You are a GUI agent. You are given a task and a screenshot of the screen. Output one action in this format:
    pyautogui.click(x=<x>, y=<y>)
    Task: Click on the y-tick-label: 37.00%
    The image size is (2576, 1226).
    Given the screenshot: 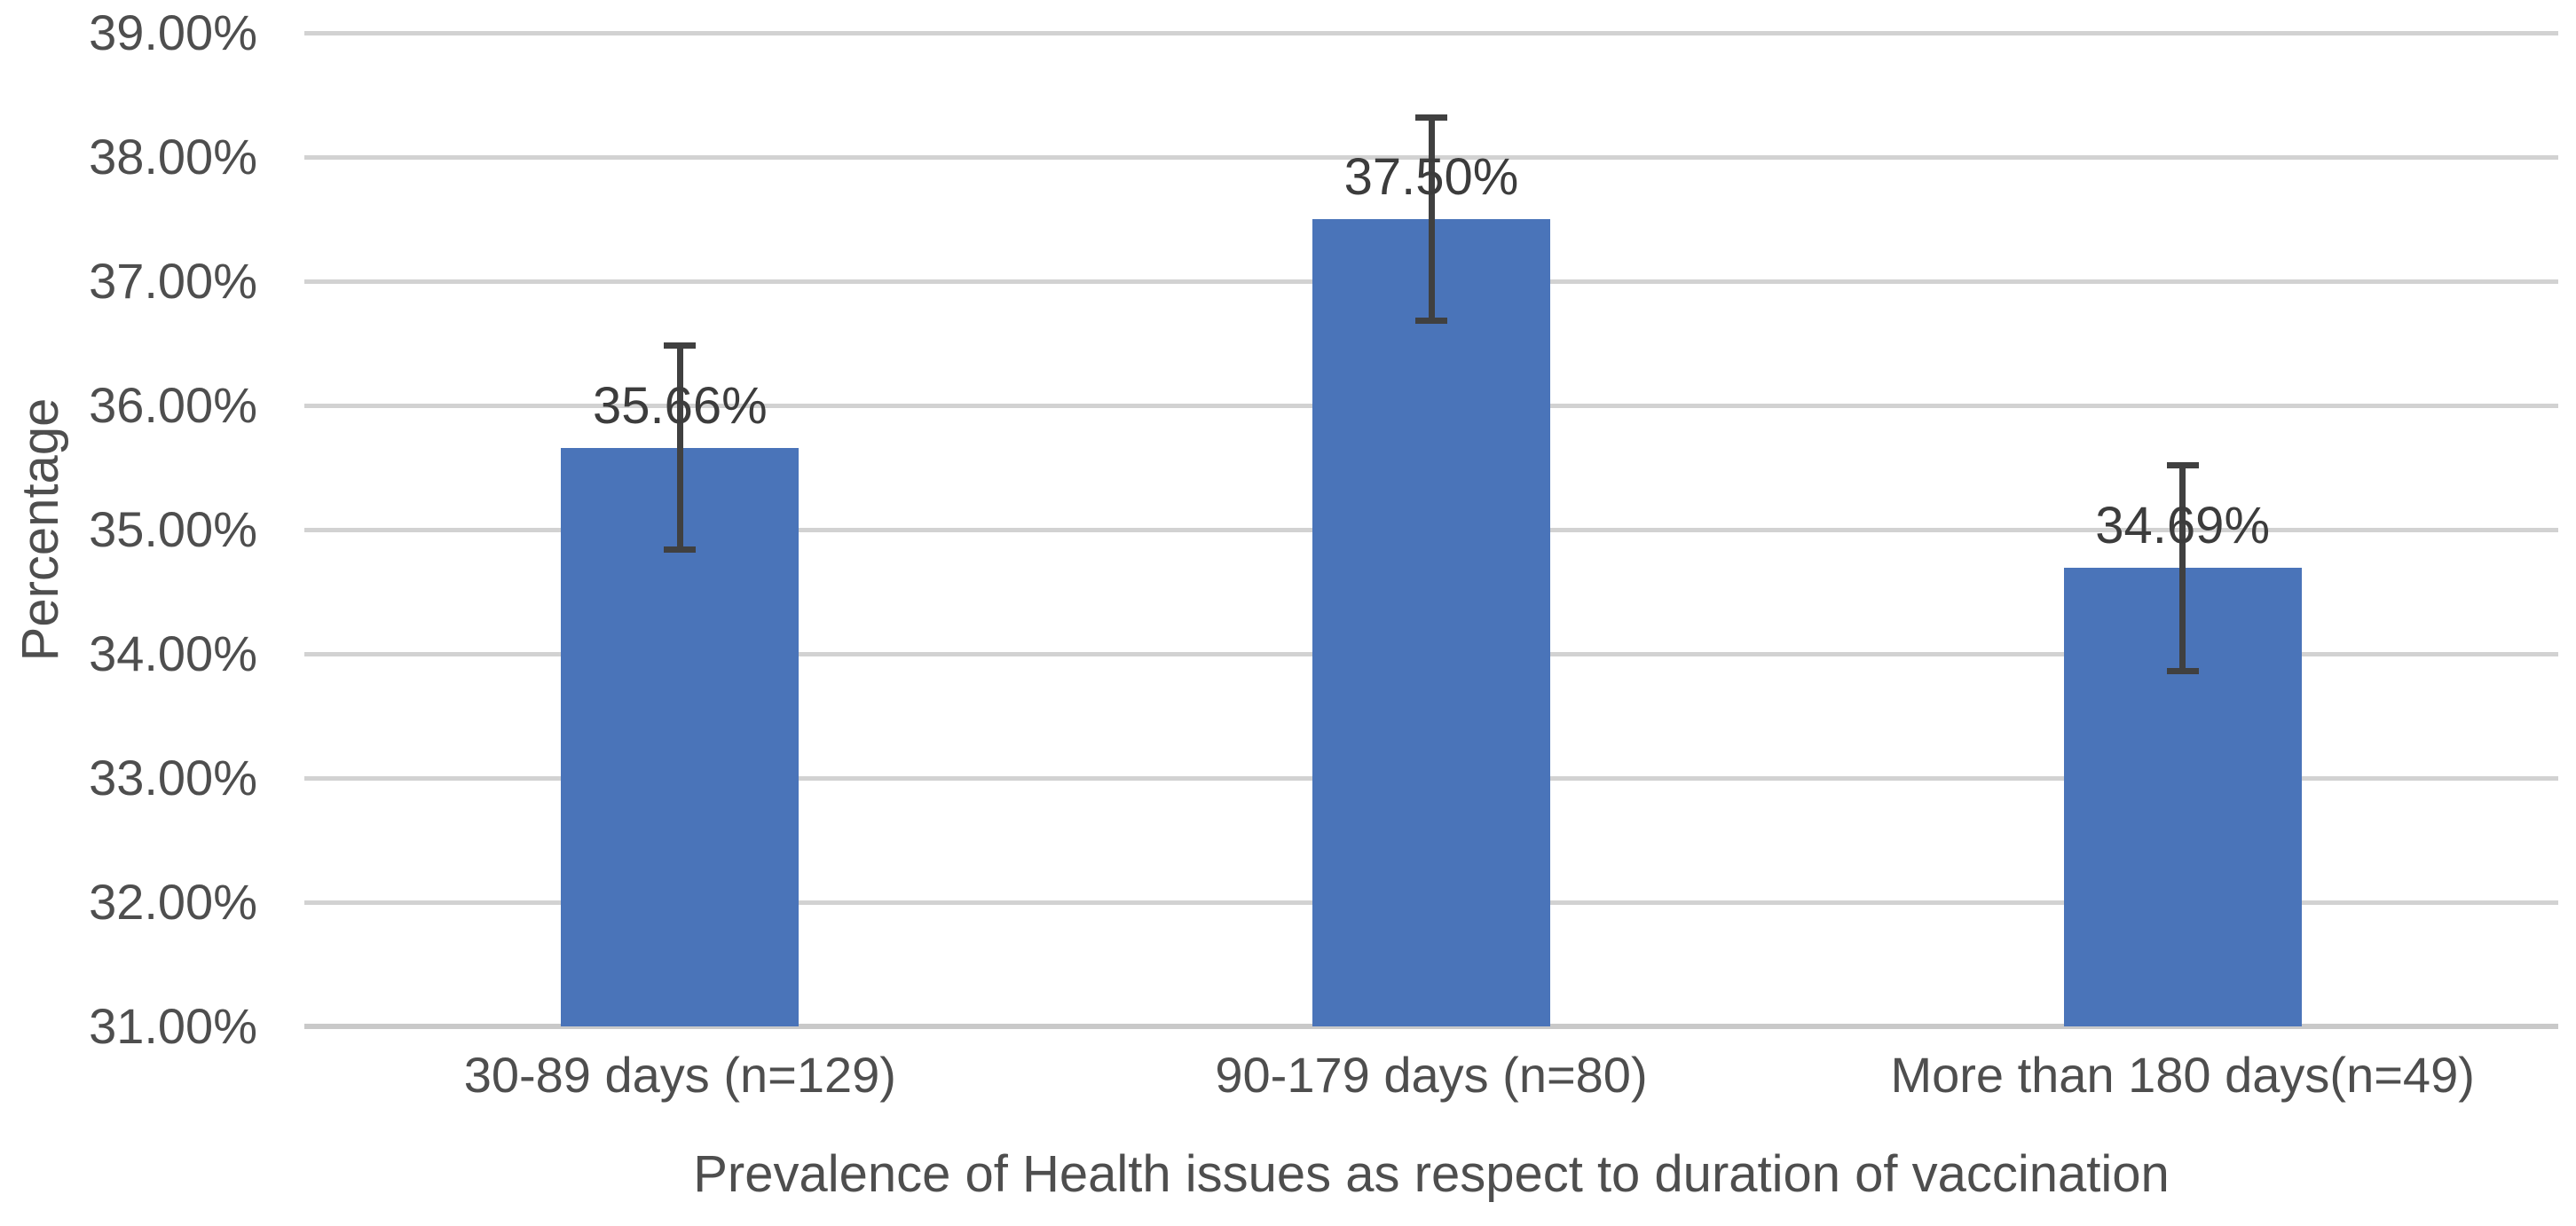 What is the action you would take?
    pyautogui.click(x=173, y=281)
    